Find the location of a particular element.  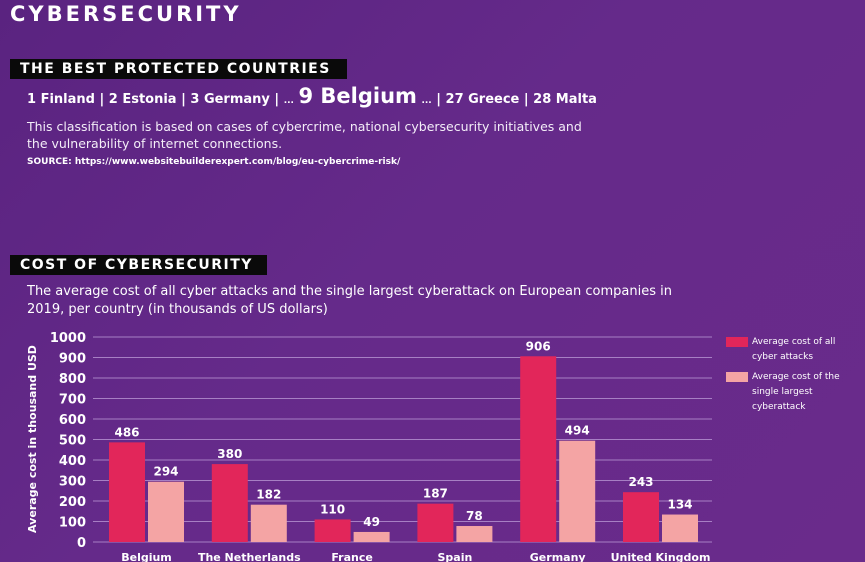

x-tick-label: Germany is located at coordinates (558, 556).